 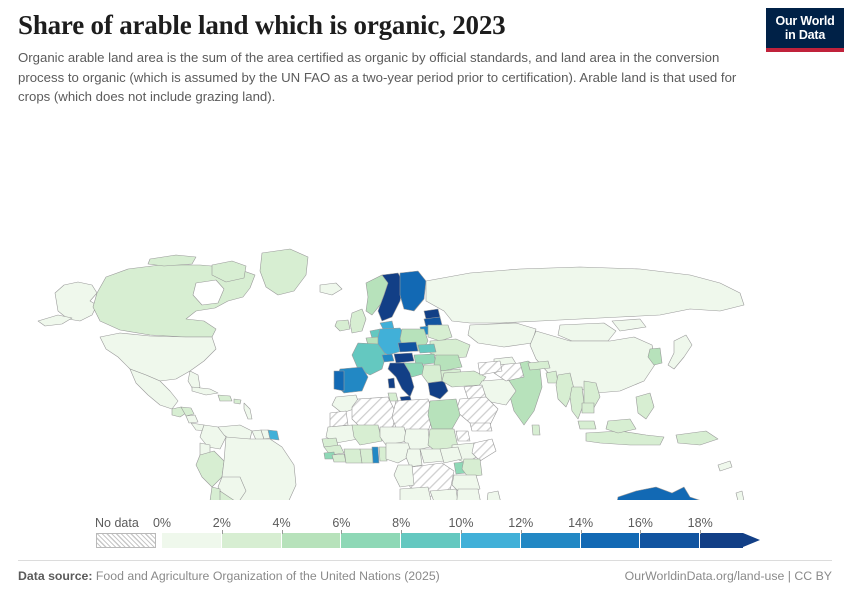 I want to click on country-alaska, so click(x=76, y=301).